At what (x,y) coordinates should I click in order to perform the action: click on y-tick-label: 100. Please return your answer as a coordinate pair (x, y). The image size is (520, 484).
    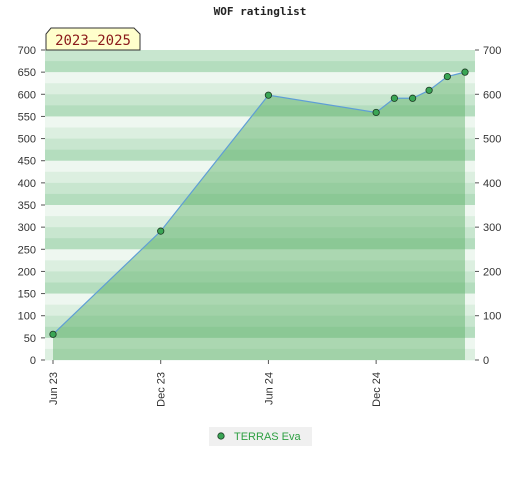
    Looking at the image, I should click on (27, 317).